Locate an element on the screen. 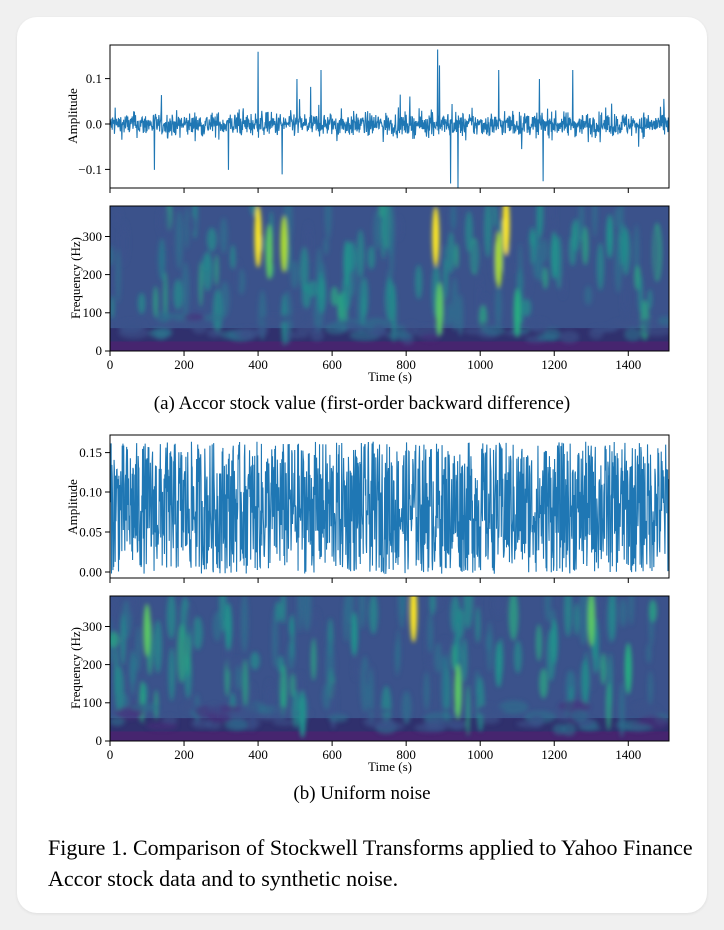  accor-amplitude-series is located at coordinates (389, 118).